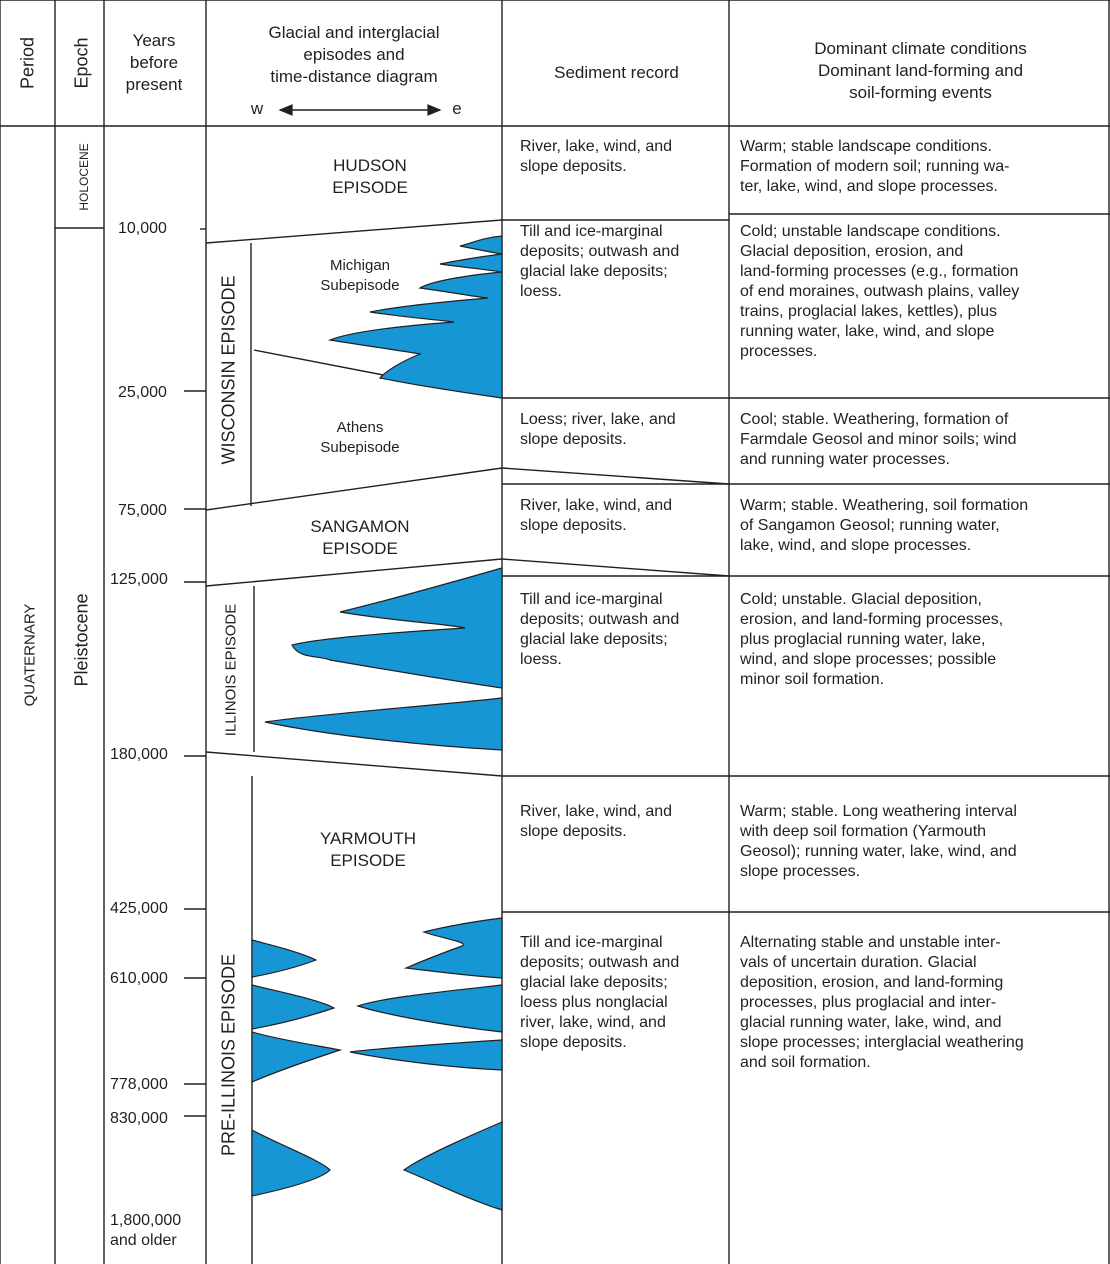 The height and width of the screenshot is (1264, 1110). Describe the element at coordinates (879, 271) in the screenshot. I see `text-line: land-forming processes (e.g., formation` at that location.